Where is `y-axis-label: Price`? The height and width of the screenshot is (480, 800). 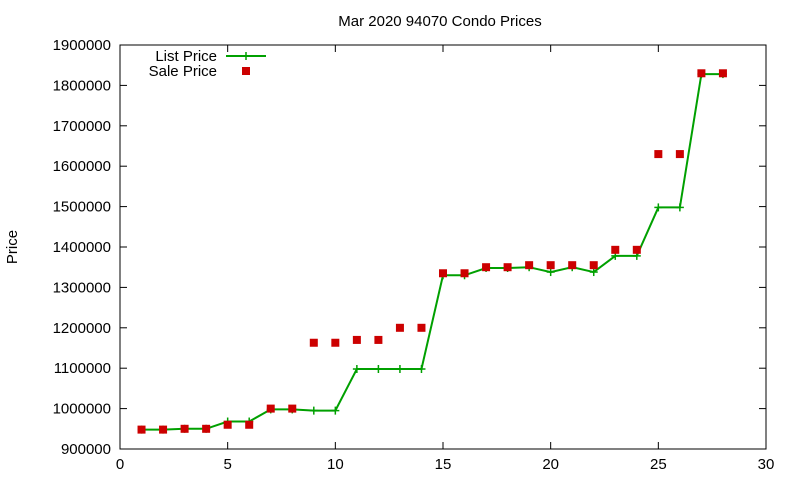
y-axis-label: Price is located at coordinates (12, 247).